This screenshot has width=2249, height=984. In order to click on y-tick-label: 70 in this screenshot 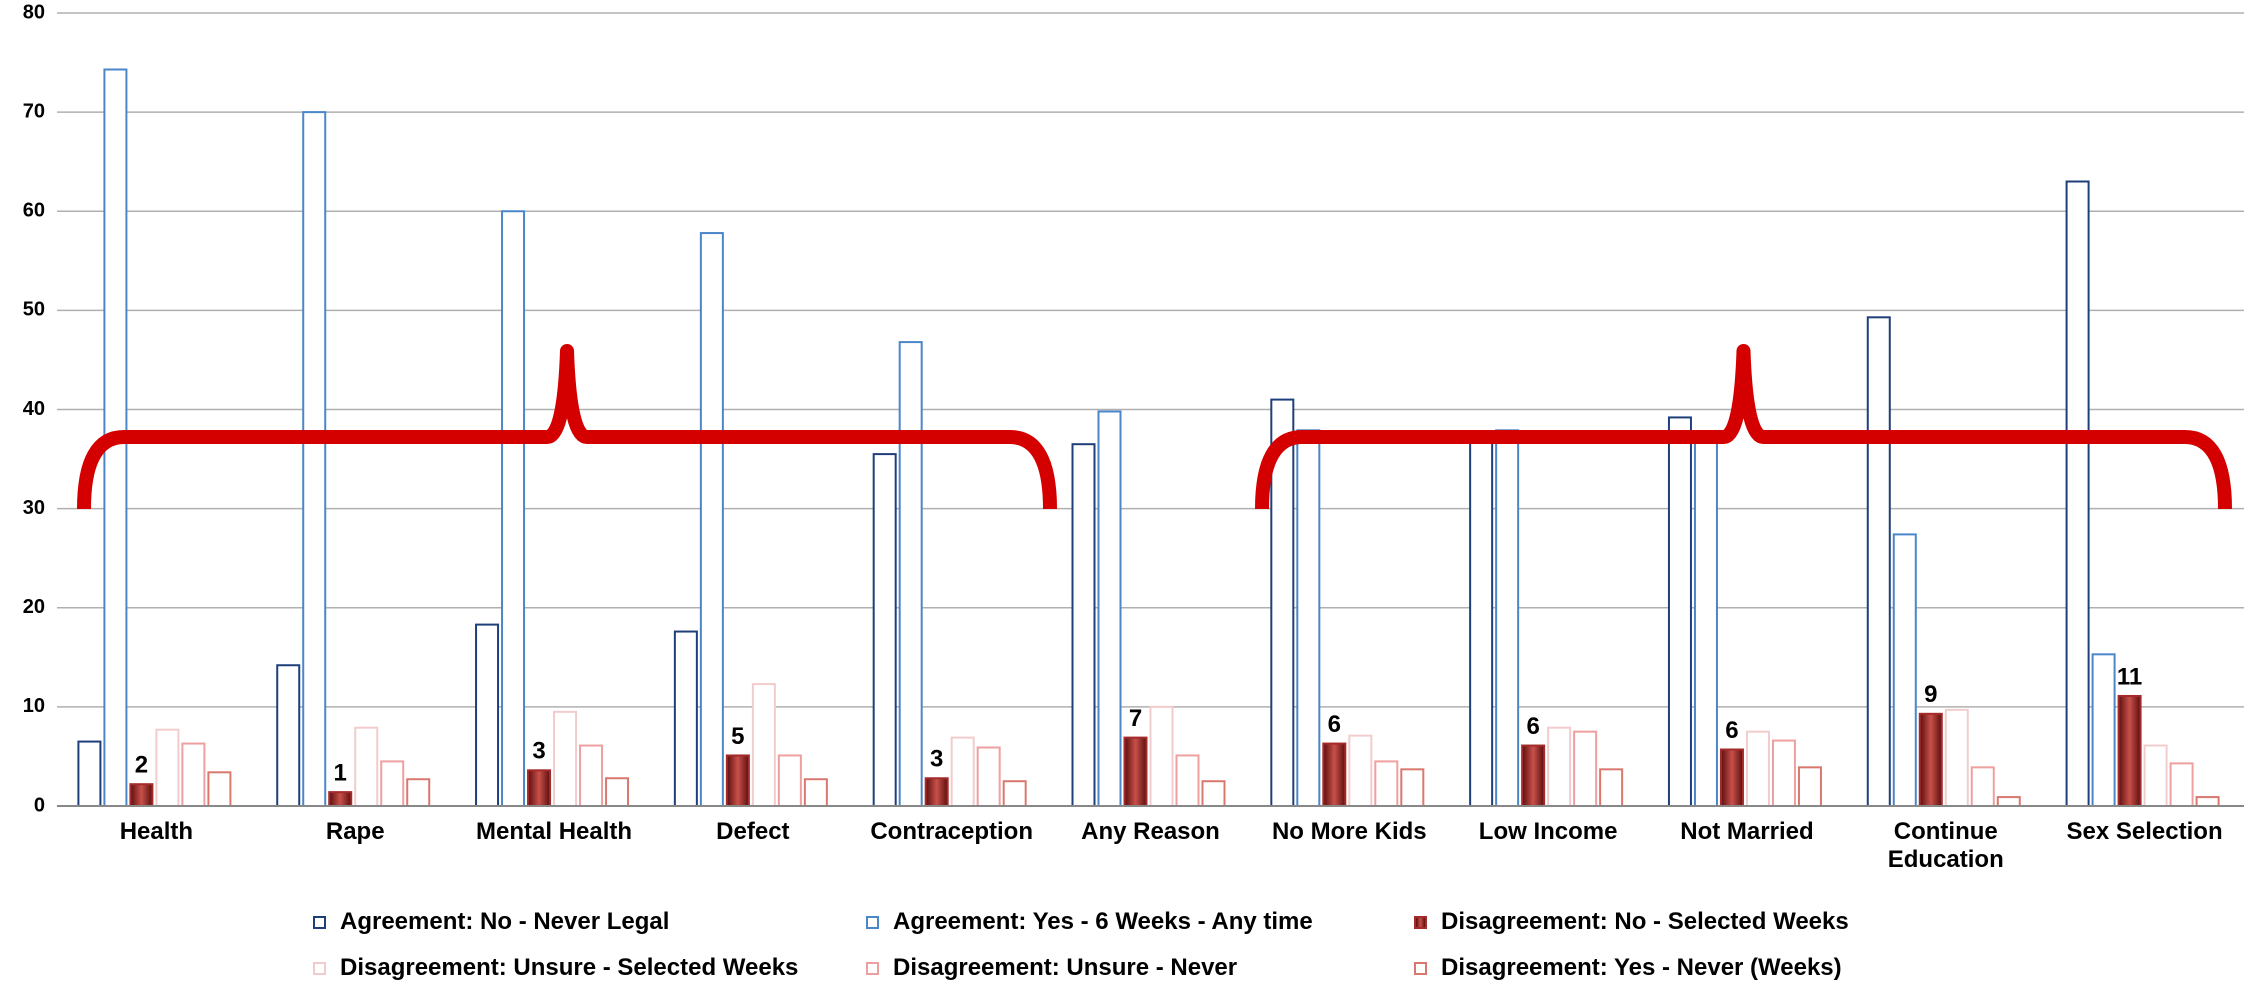, I will do `click(34, 111)`.